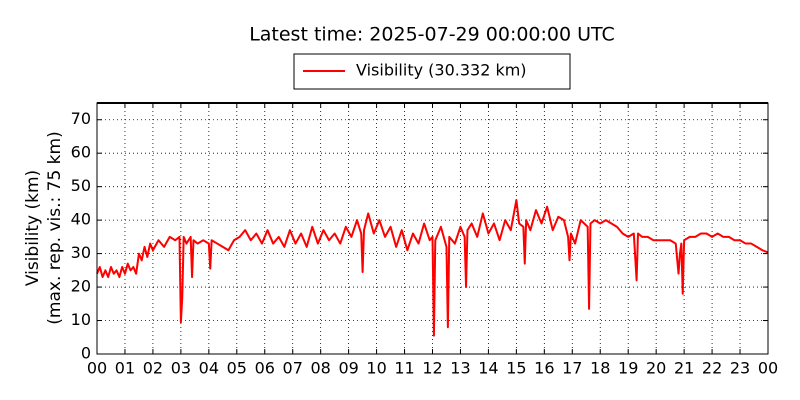 This screenshot has height=400, width=800. I want to click on legend-label: Visibility (30.332 km), so click(441, 70).